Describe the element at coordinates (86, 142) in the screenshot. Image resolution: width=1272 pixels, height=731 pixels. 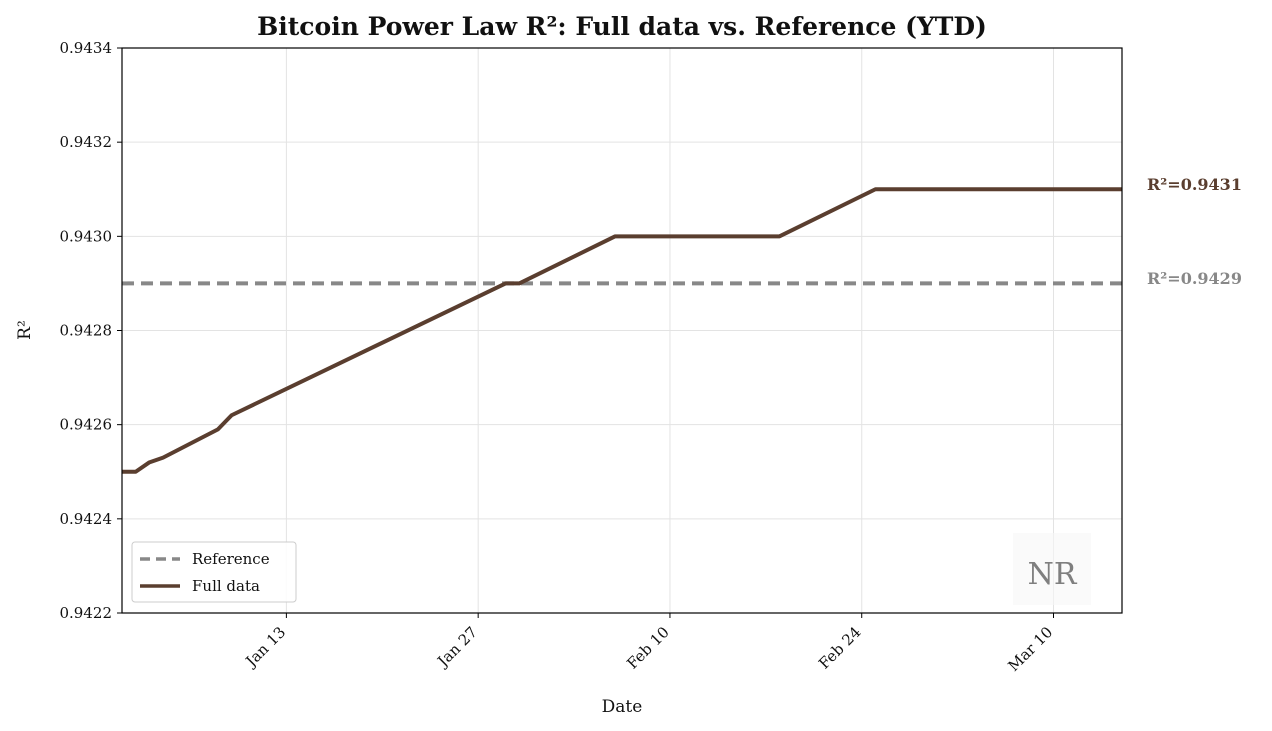
I see `y-tick-label: 0.9432` at that location.